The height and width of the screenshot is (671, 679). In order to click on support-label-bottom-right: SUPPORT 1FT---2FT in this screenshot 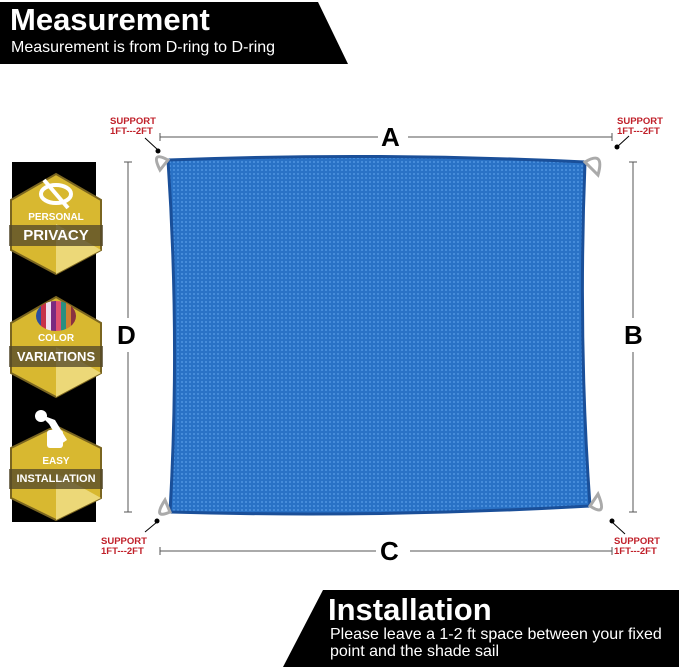, I will do `click(637, 546)`.